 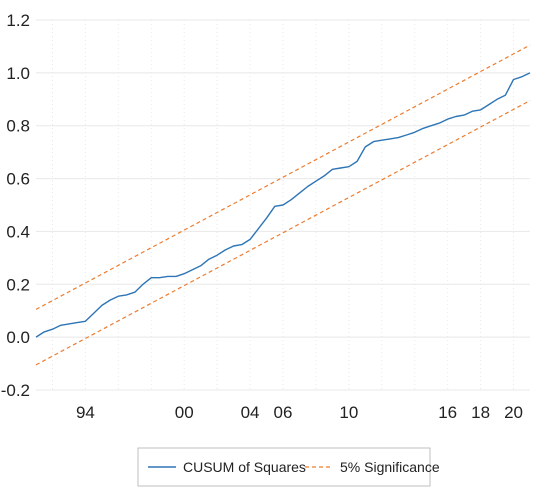 What do you see at coordinates (15, 390) in the screenshot?
I see `y-tick-label: -0.2` at bounding box center [15, 390].